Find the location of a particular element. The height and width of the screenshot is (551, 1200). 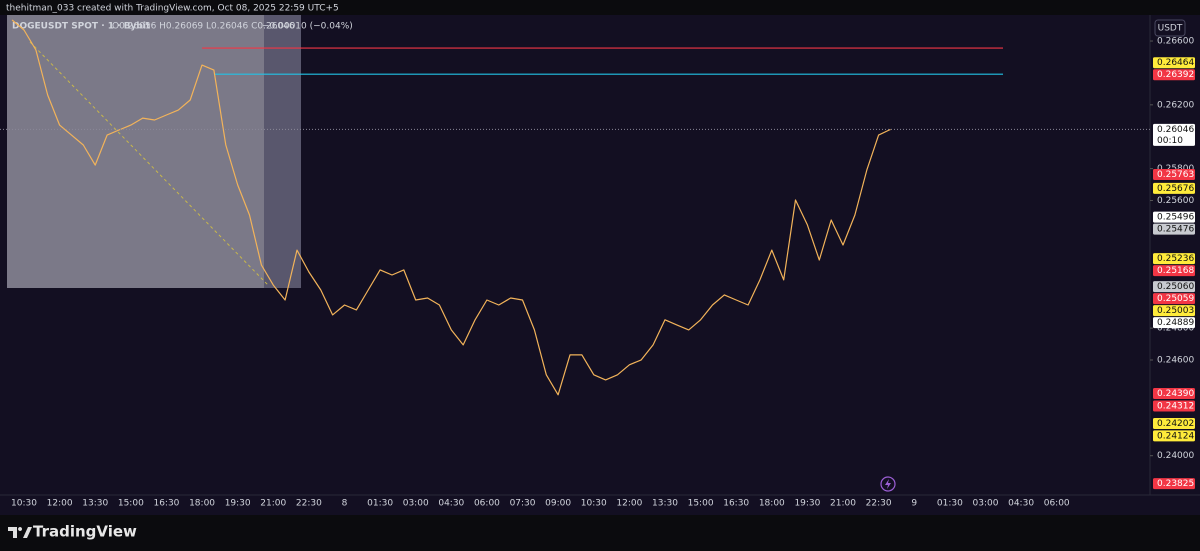

y-tick-label: 0.24800 is located at coordinates (1175, 329).